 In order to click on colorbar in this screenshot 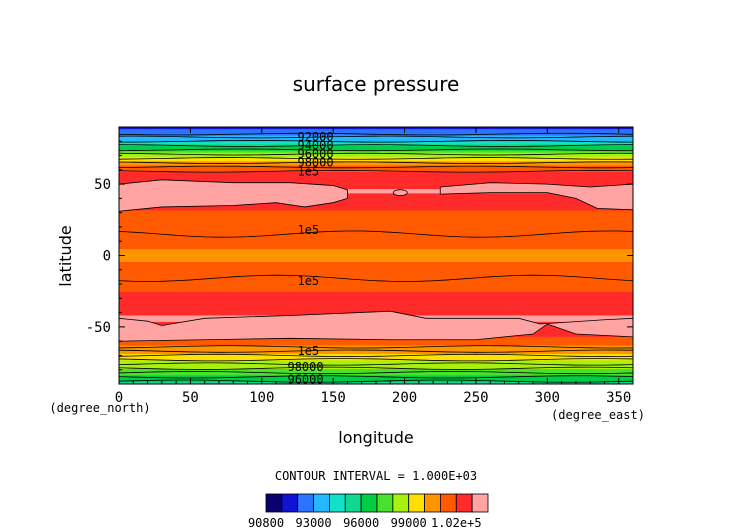, I will do `click(377, 503)`.